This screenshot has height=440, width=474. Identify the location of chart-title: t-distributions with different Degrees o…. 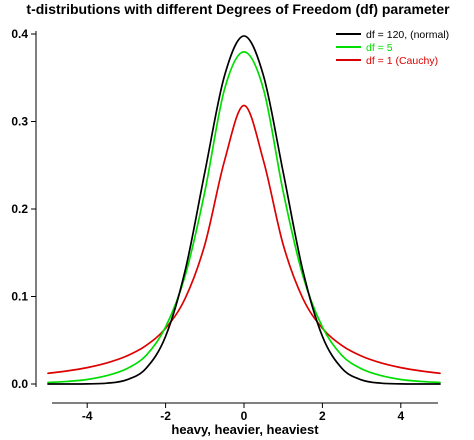
(238, 9).